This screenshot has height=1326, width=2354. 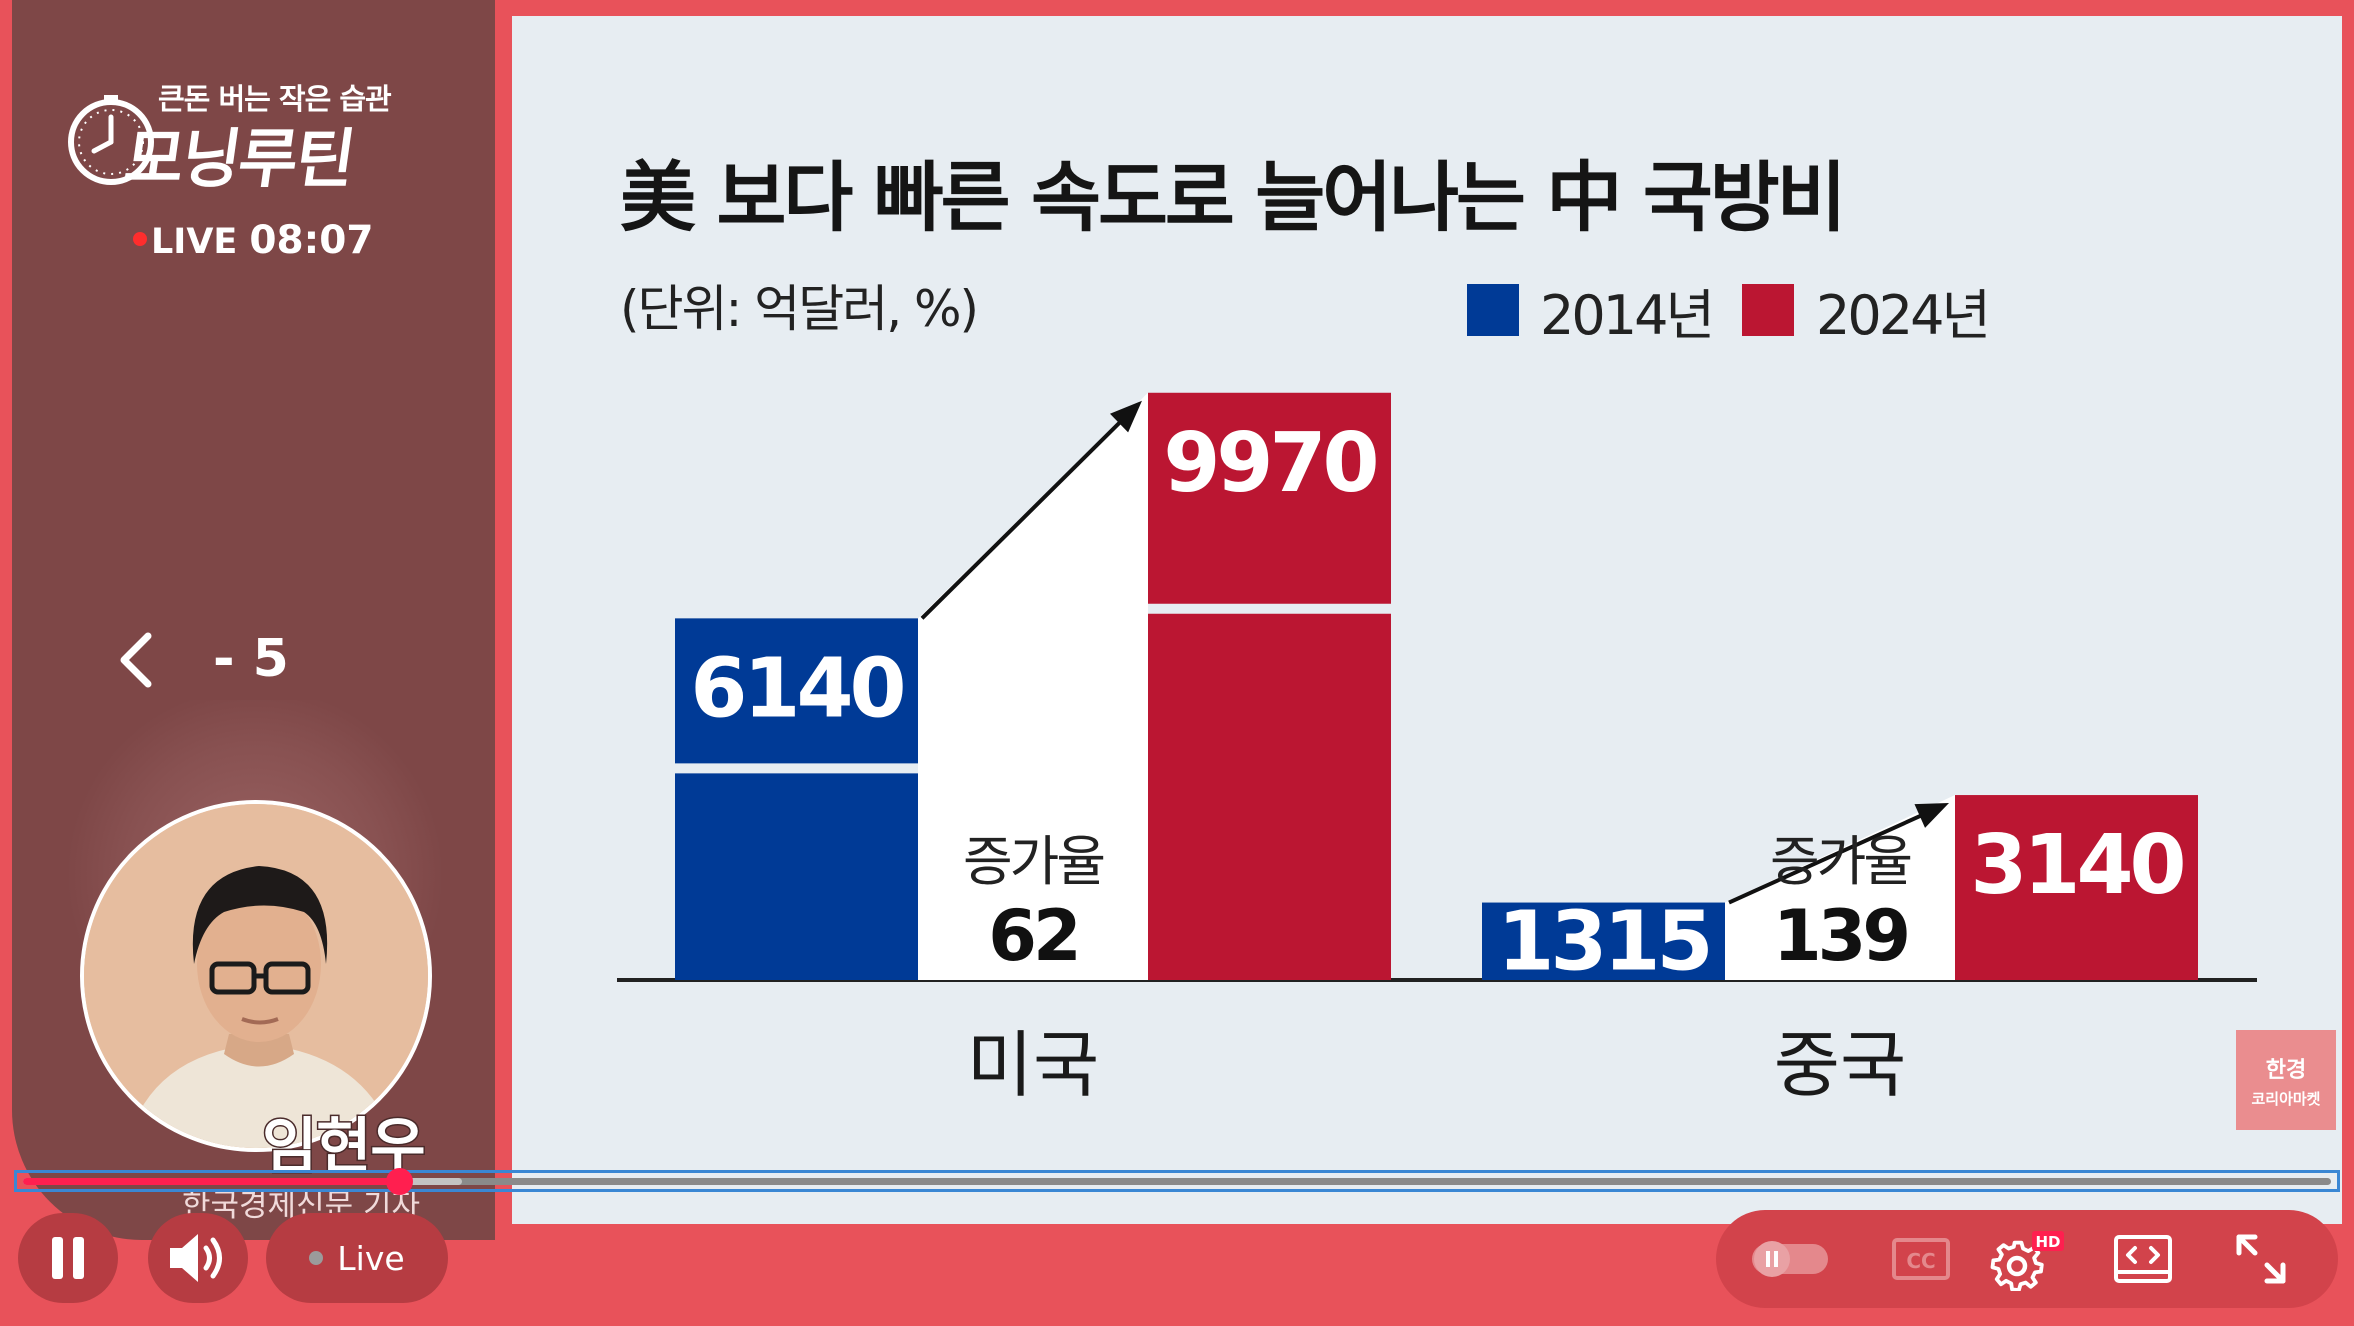 I want to click on pause-icon, so click(x=68, y=1258).